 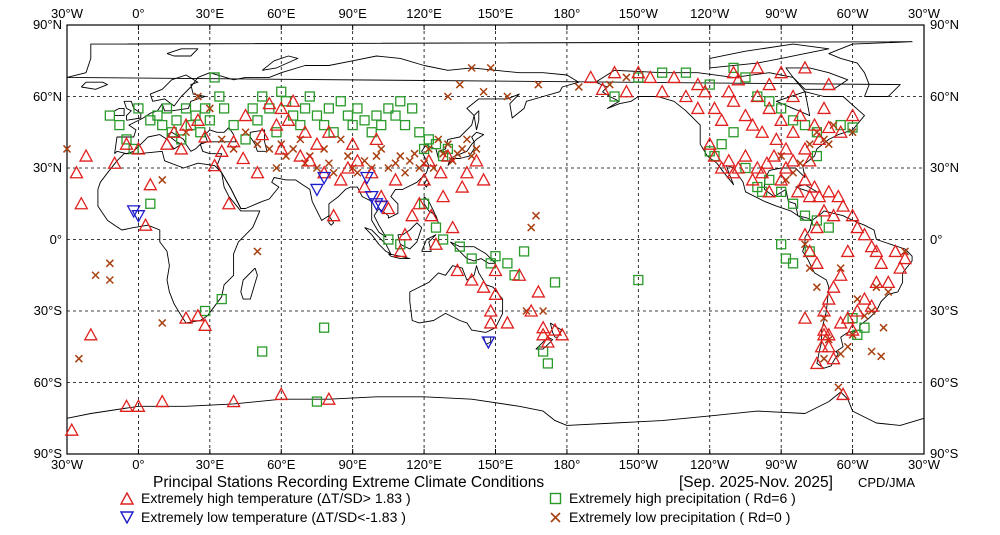 What do you see at coordinates (132, 110) in the screenshot?
I see `gb-coastline` at bounding box center [132, 110].